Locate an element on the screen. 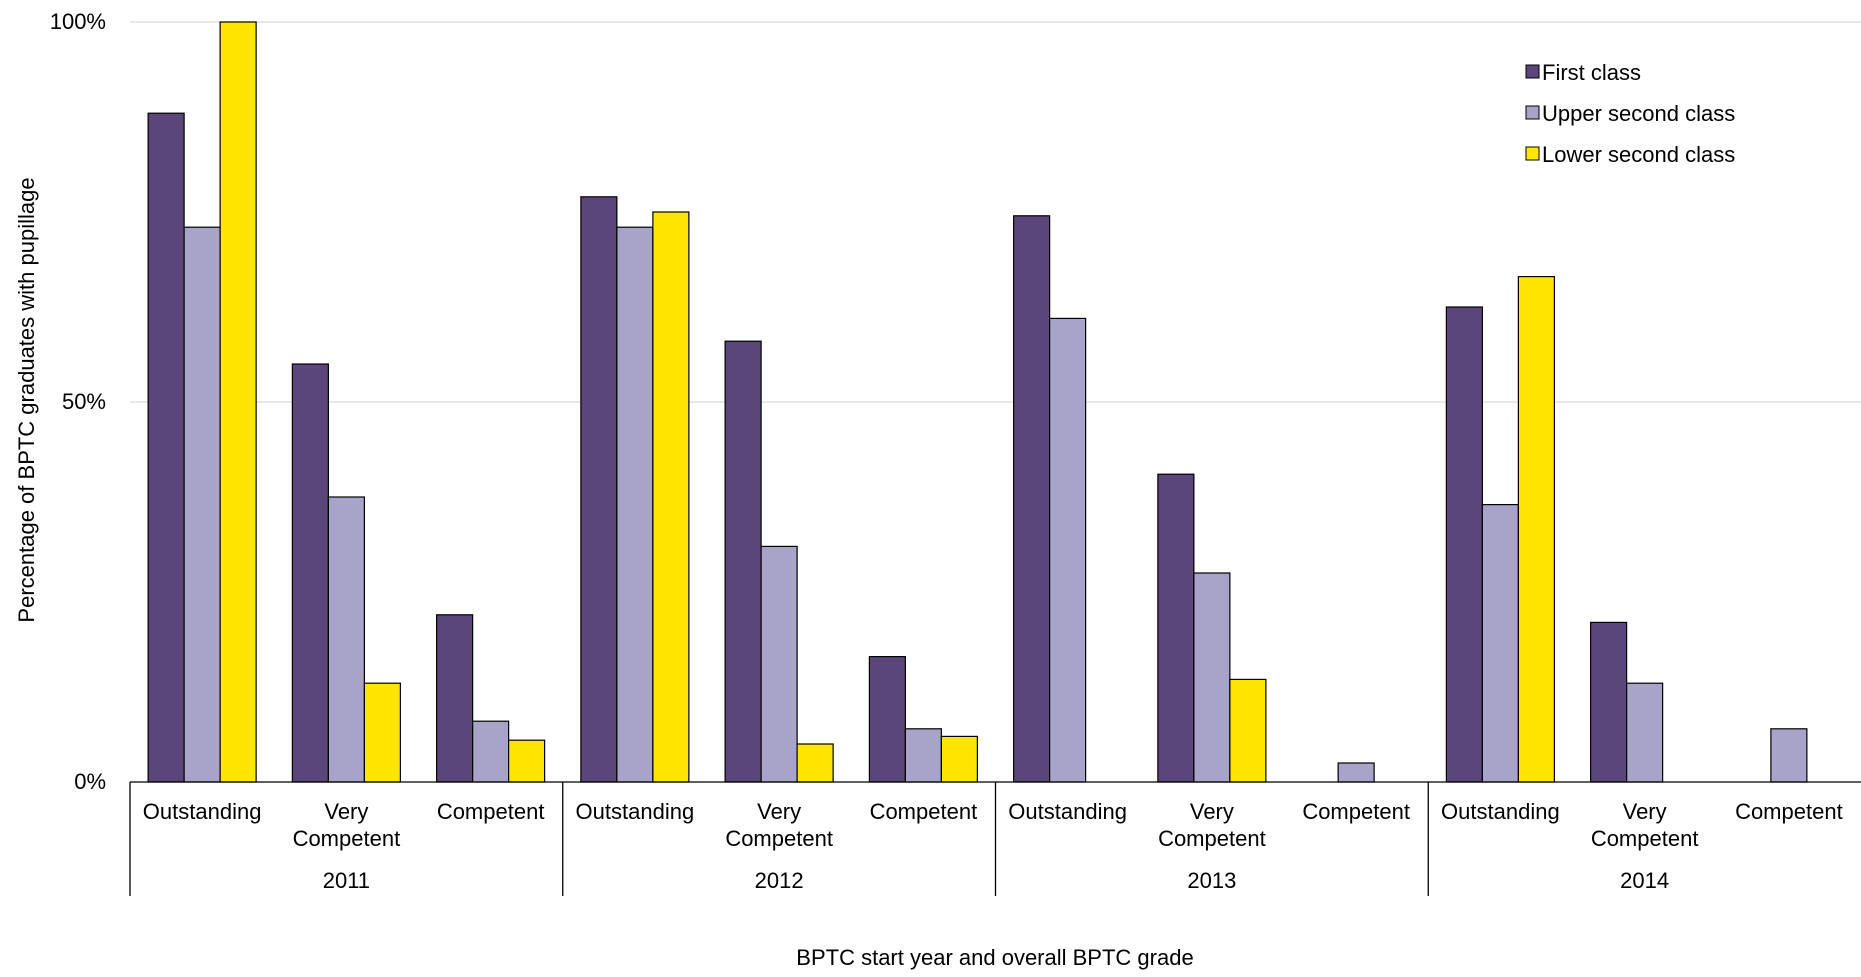  x-group-label: 2013 is located at coordinates (1211, 880).